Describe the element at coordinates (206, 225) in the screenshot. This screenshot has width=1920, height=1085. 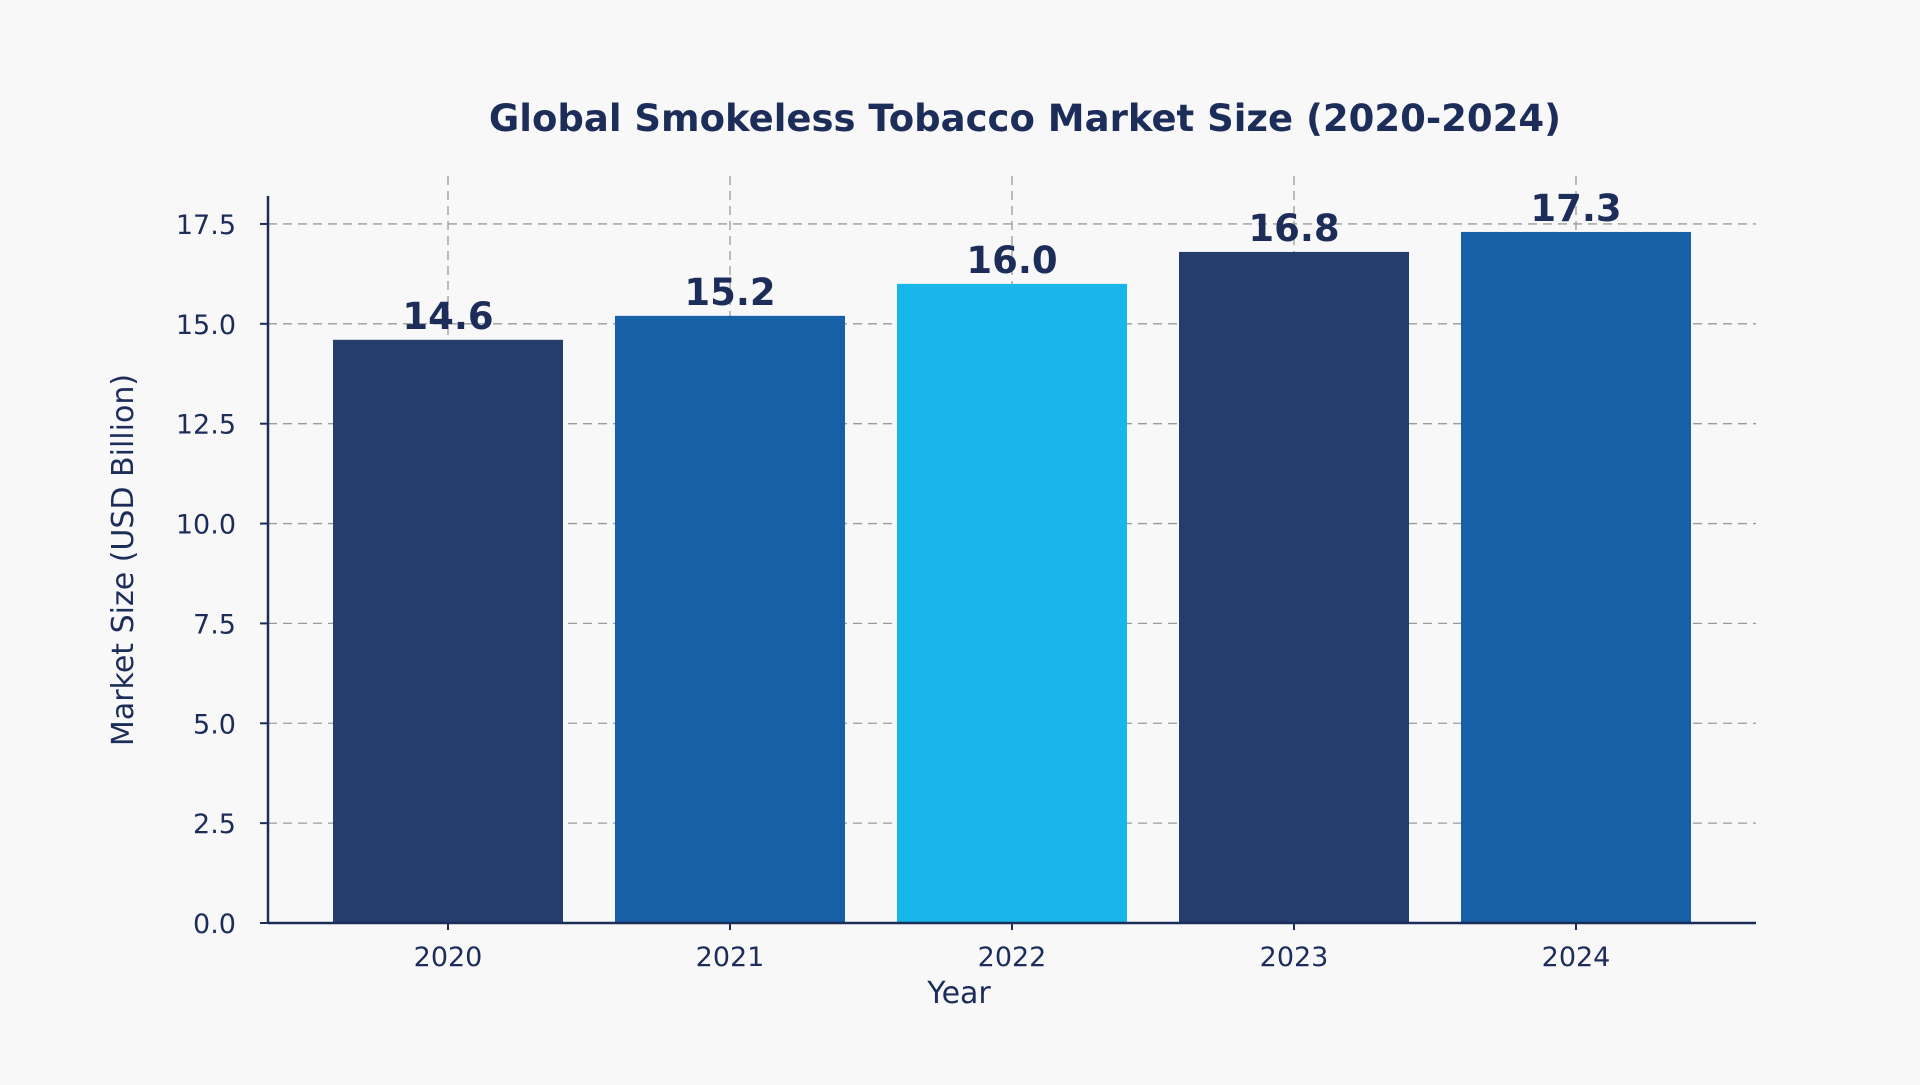
I see `y-tick-label: 17.5` at that location.